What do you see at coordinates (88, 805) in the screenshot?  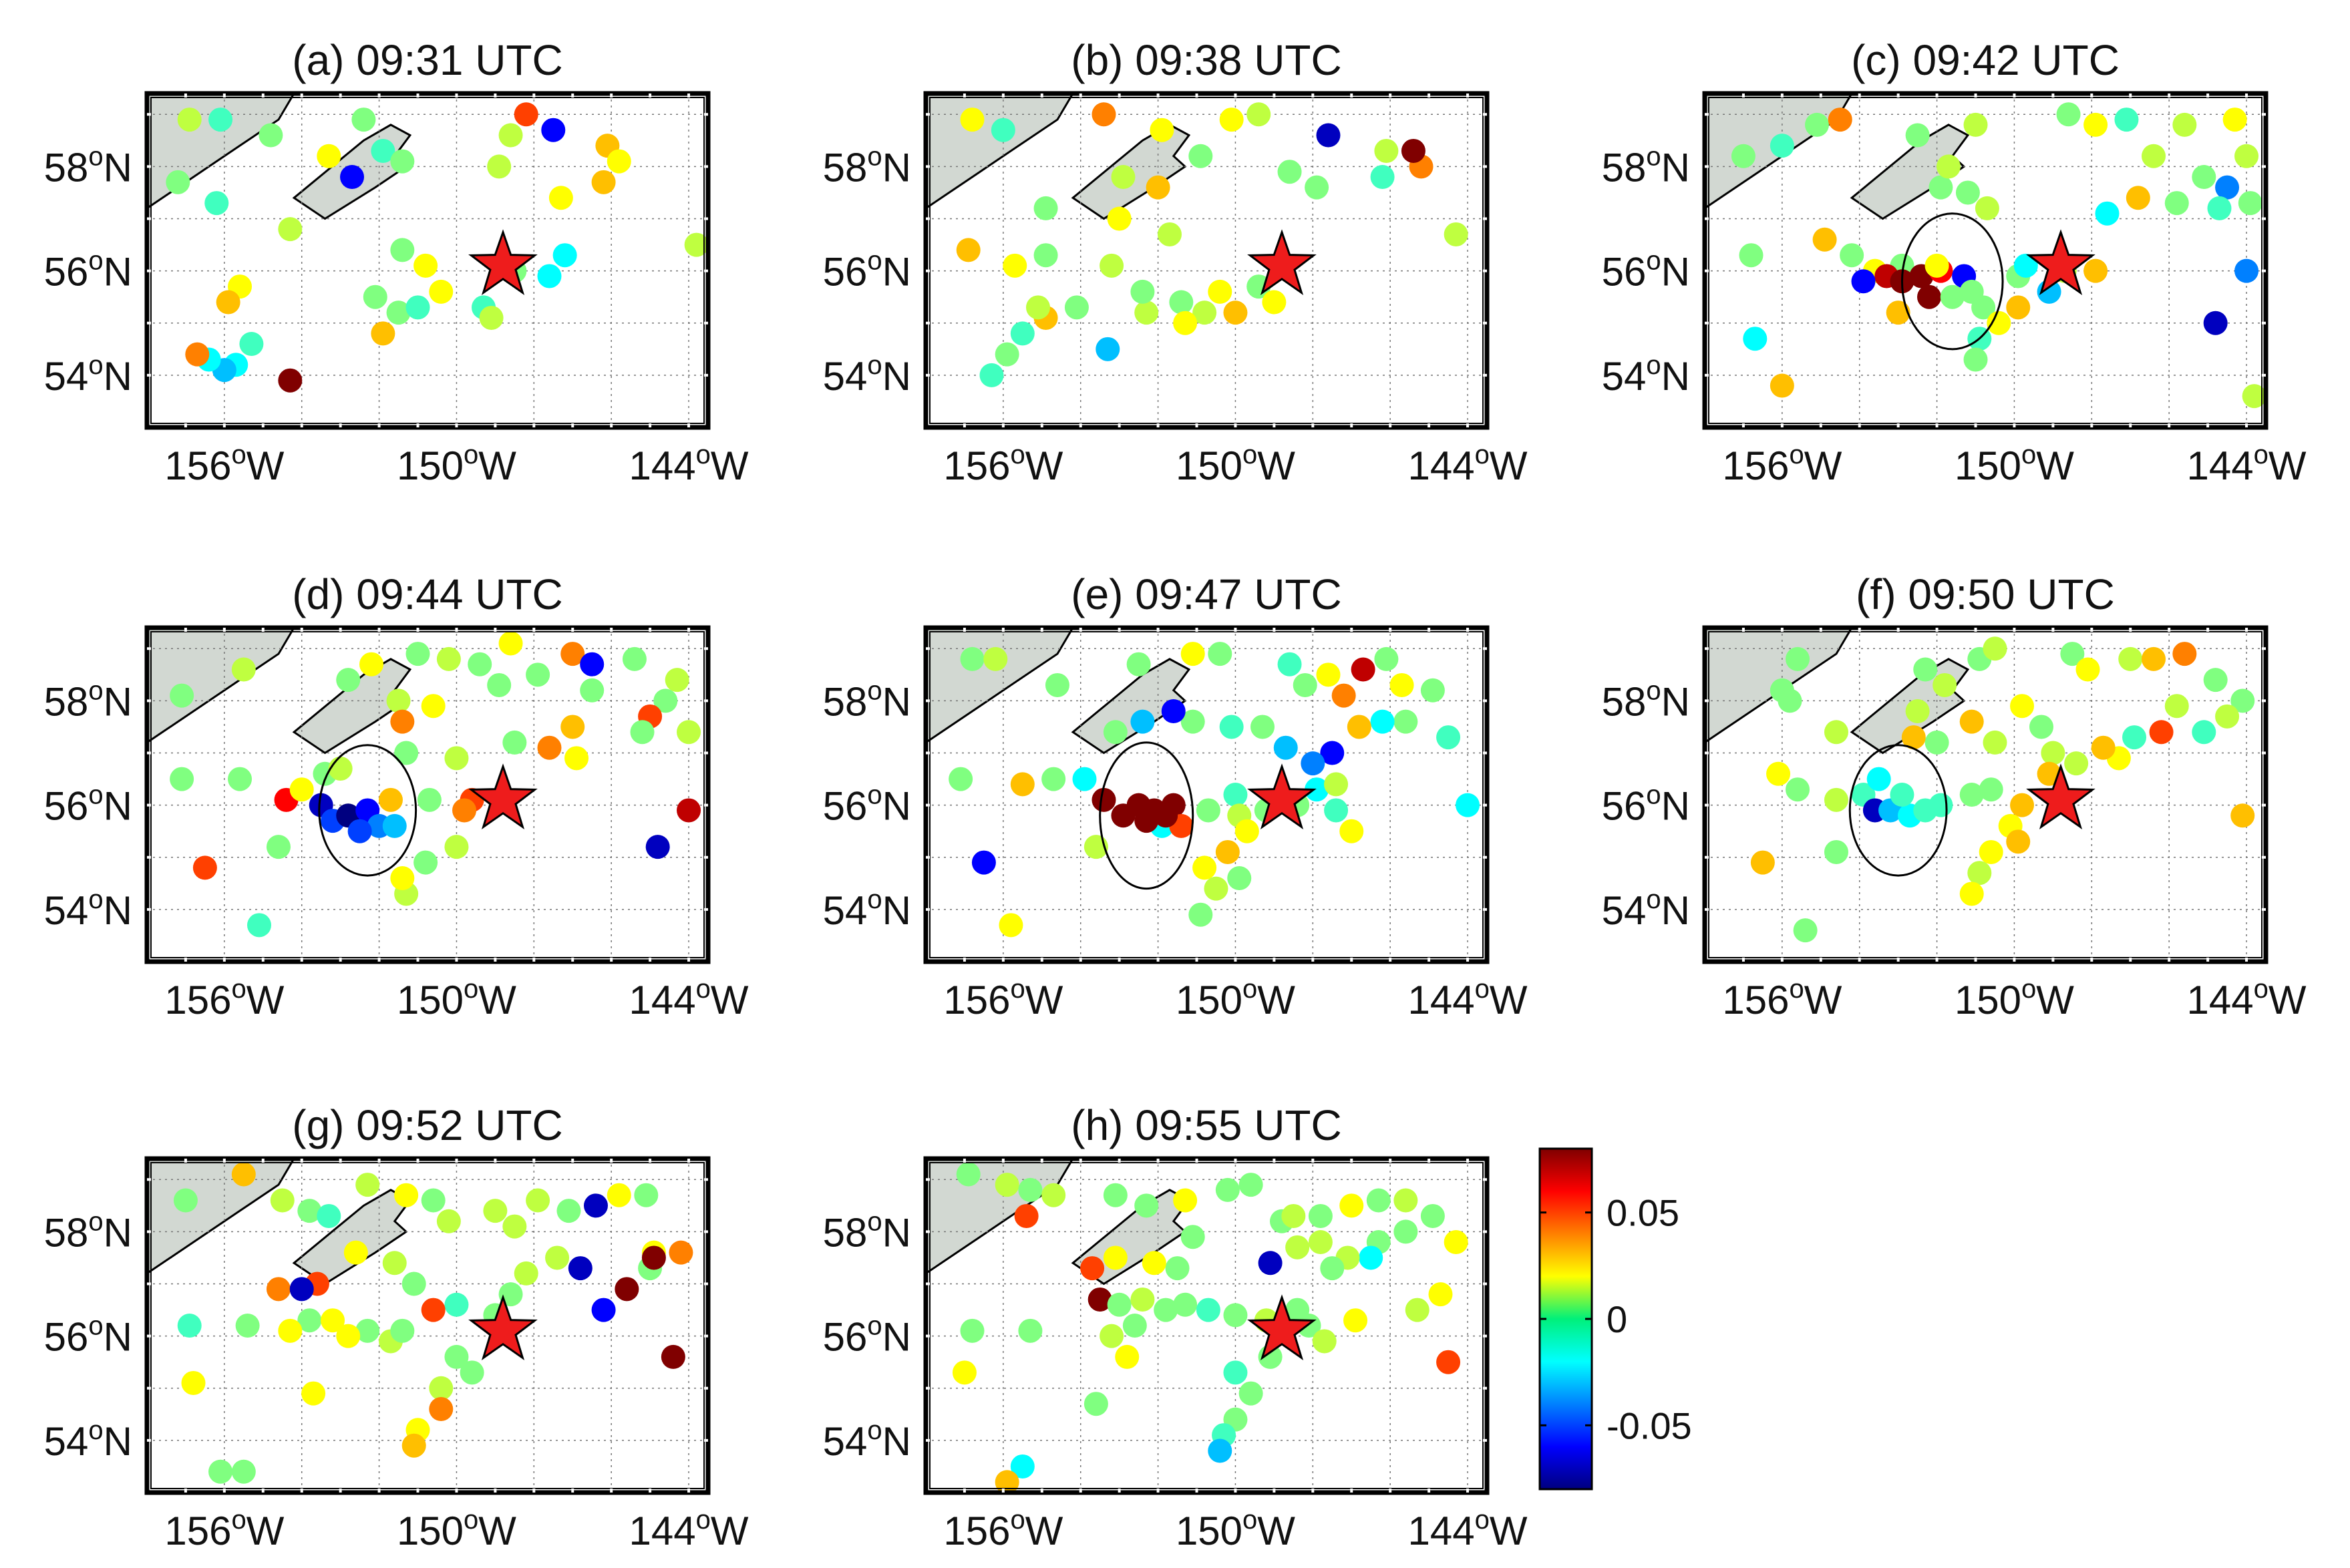 I see `y-tick-label: 56oN` at bounding box center [88, 805].